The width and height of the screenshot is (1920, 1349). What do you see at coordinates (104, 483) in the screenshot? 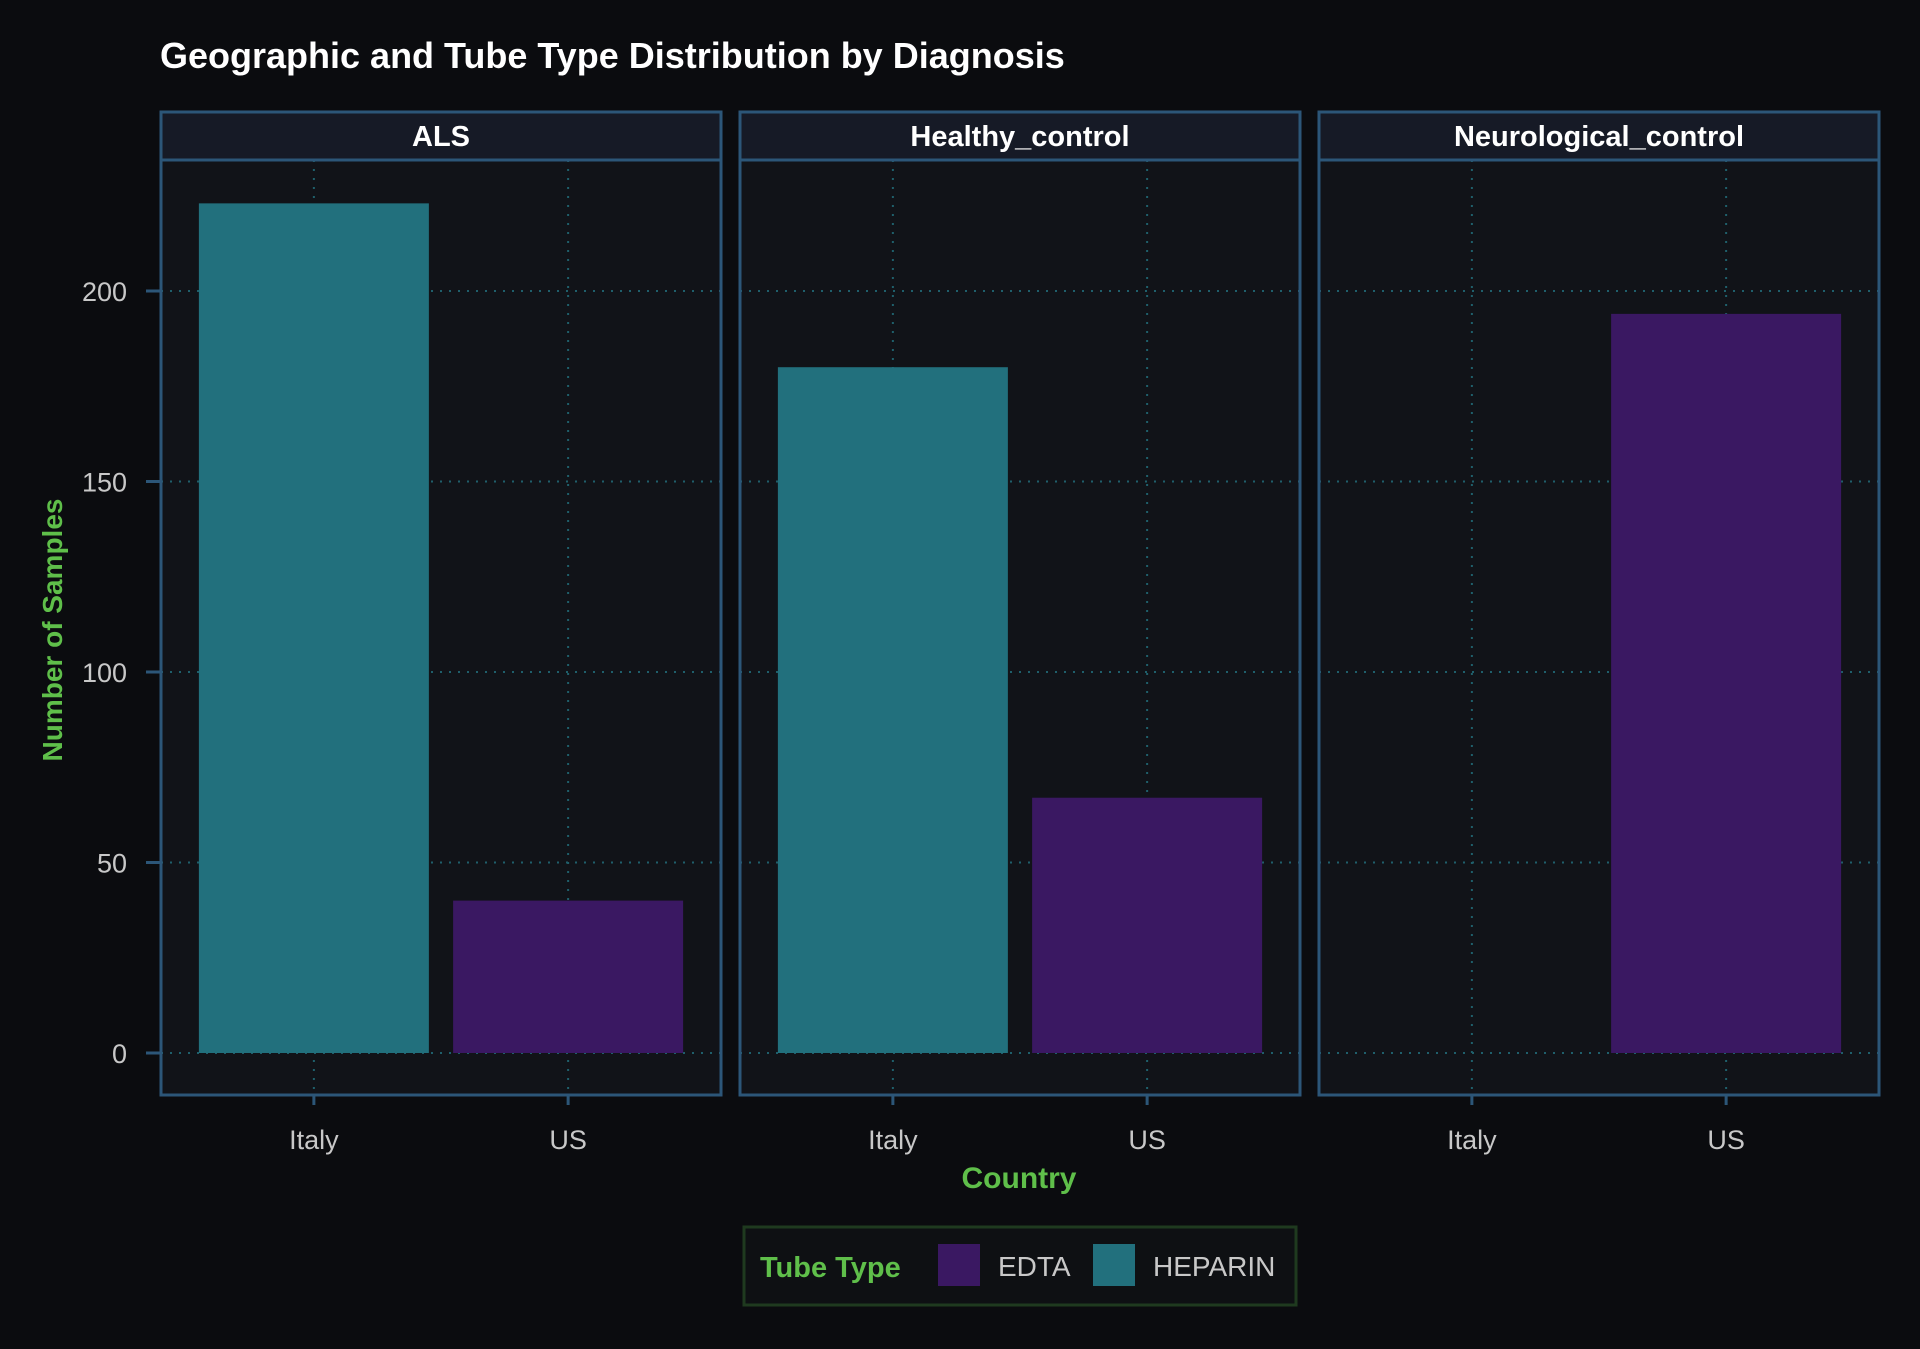
I see `y-tick-label: 150` at bounding box center [104, 483].